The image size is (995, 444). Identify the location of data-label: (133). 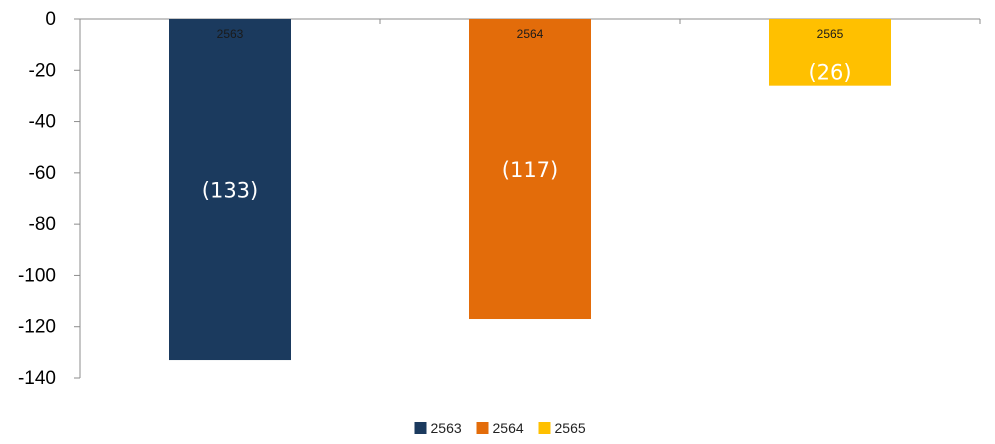
(230, 191).